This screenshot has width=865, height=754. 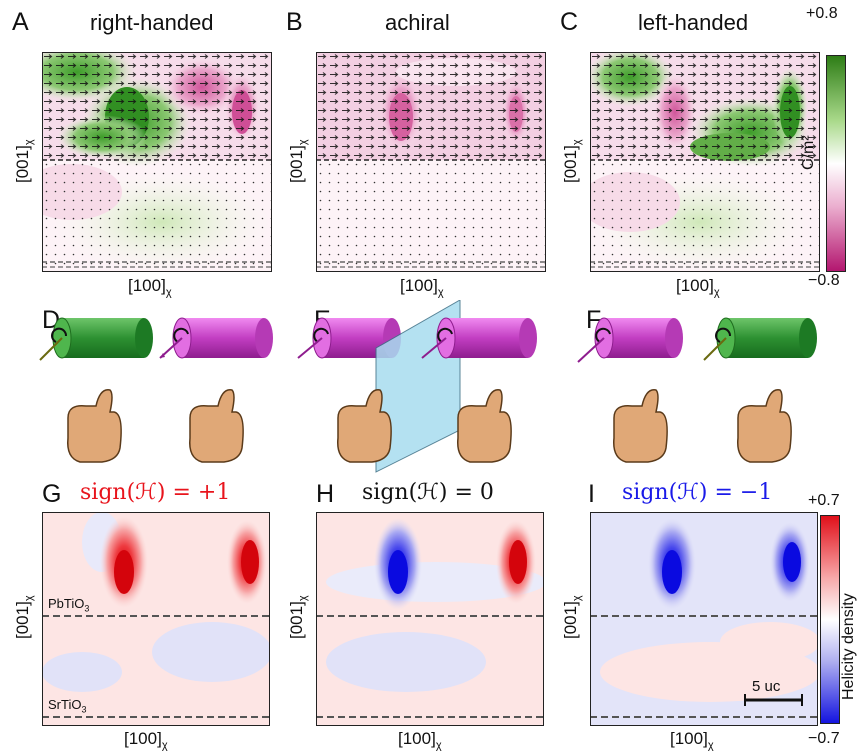 What do you see at coordinates (298, 617) in the screenshot?
I see `y-axis-label-h: [001]χ` at bounding box center [298, 617].